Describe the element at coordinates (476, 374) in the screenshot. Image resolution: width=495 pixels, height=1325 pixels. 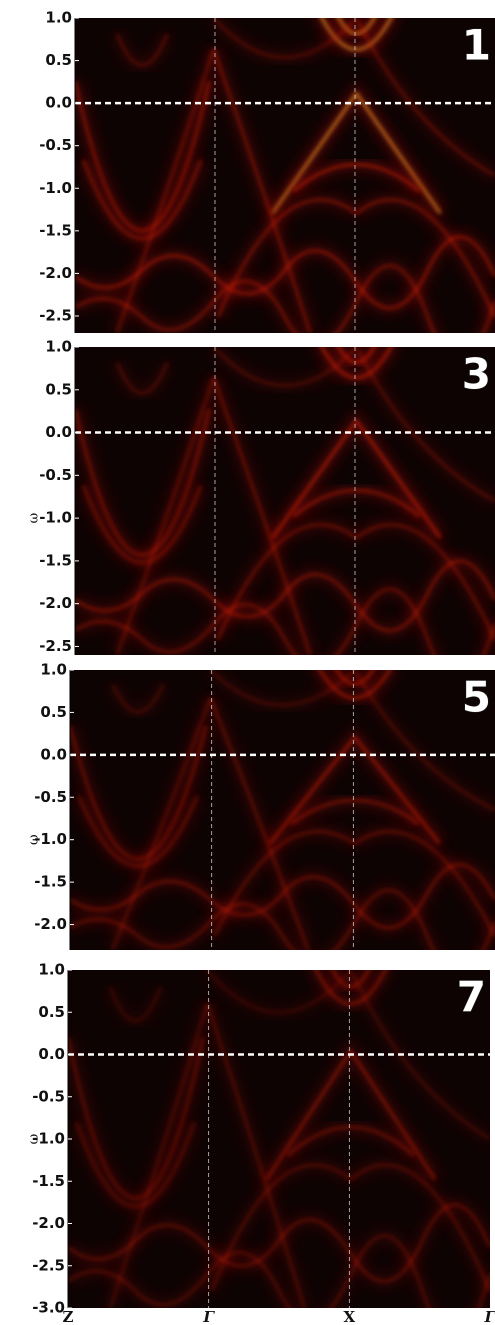
I see `panel-label: 3` at that location.